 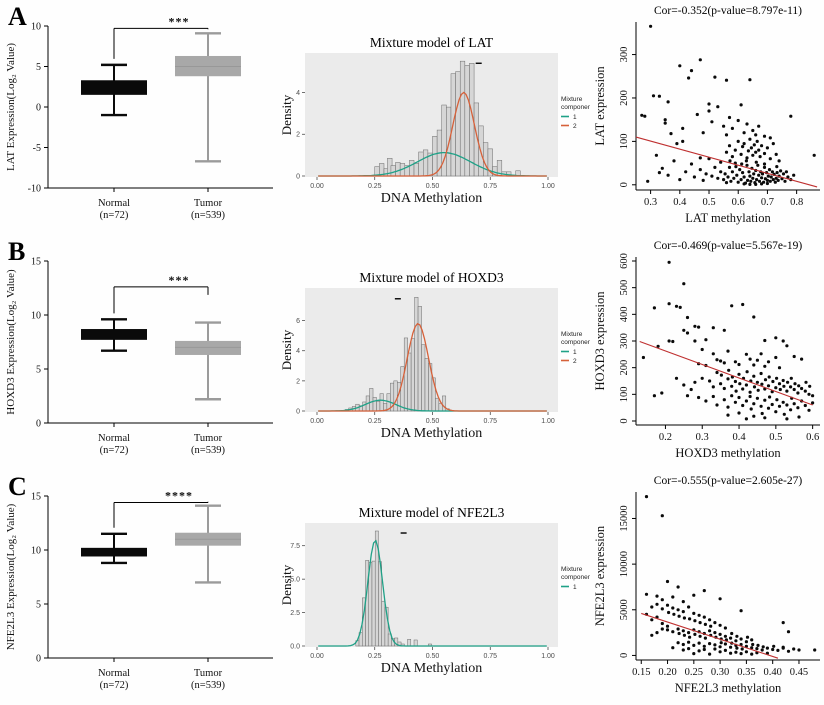 I want to click on y-tick-label: 15000, so click(x=624, y=518).